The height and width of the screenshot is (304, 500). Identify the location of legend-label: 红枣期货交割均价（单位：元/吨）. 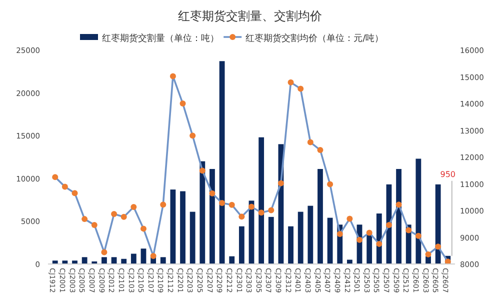
(315, 38).